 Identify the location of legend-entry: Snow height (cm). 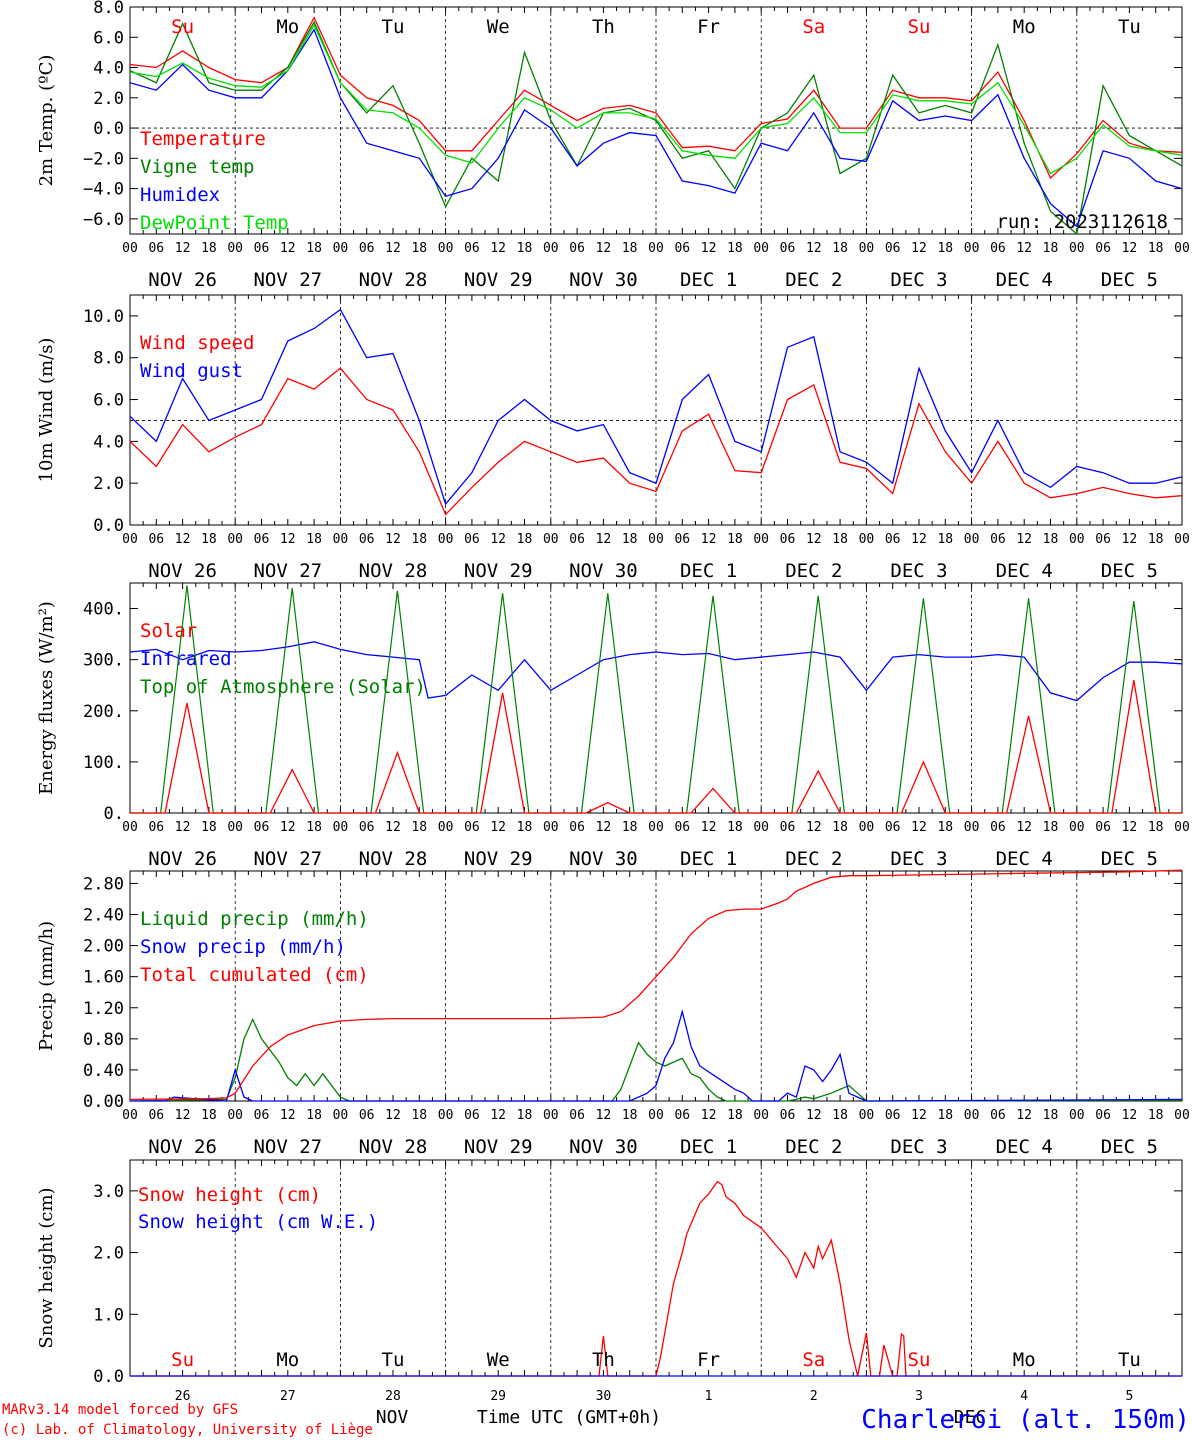
(229, 1195).